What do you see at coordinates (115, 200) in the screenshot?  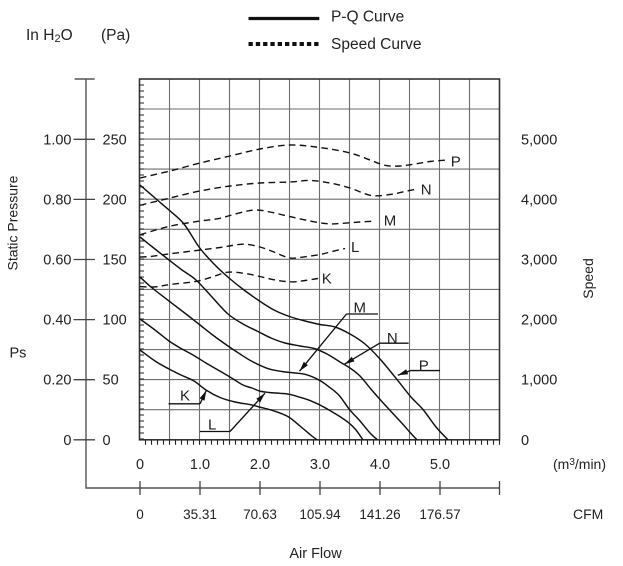 I see `svg-text: 200` at bounding box center [115, 200].